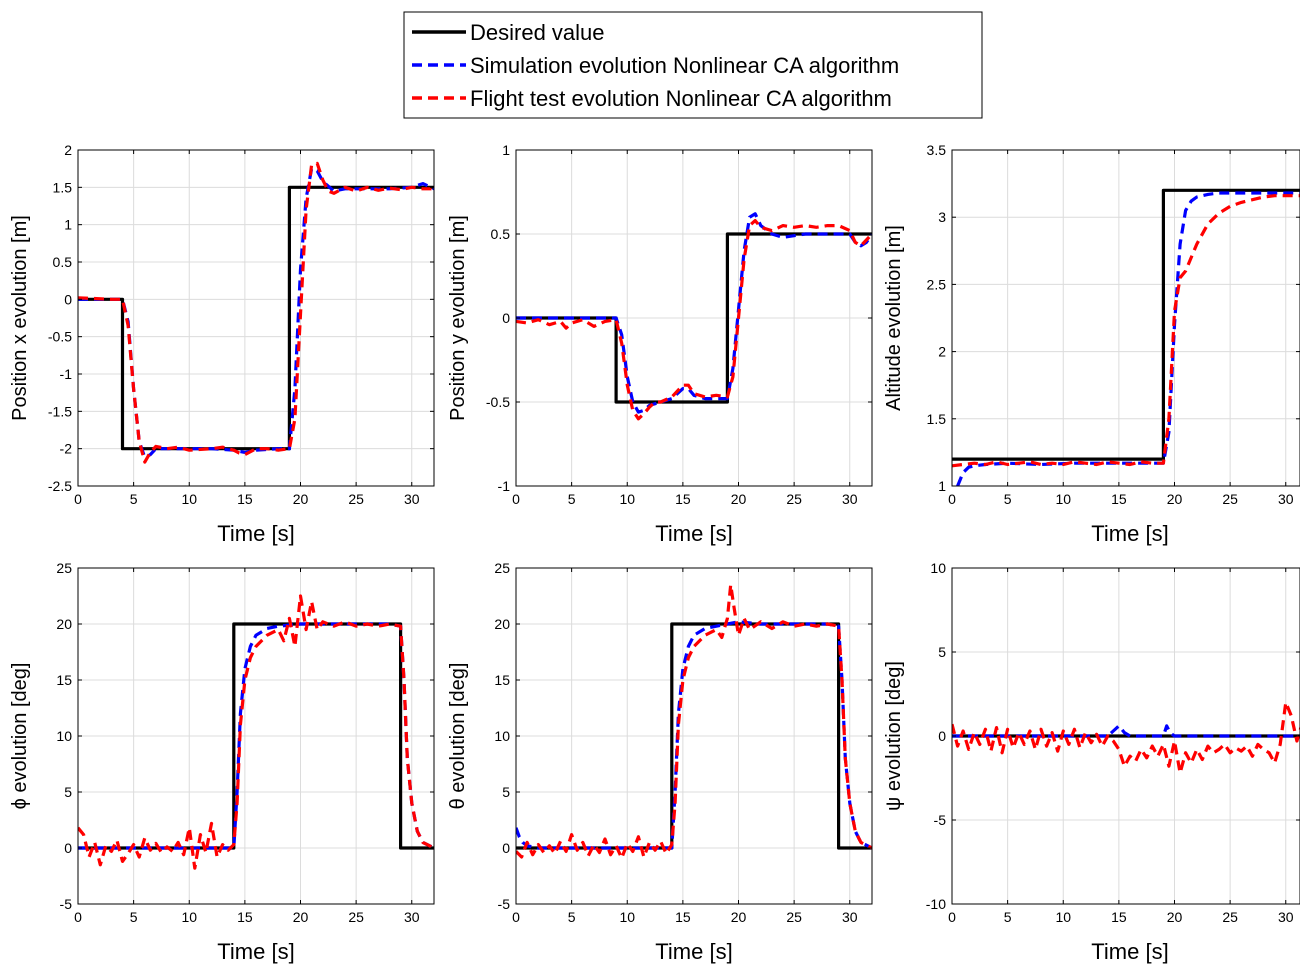 The image size is (1300, 965). I want to click on y-axis-label: Position y evolution [m], so click(458, 318).